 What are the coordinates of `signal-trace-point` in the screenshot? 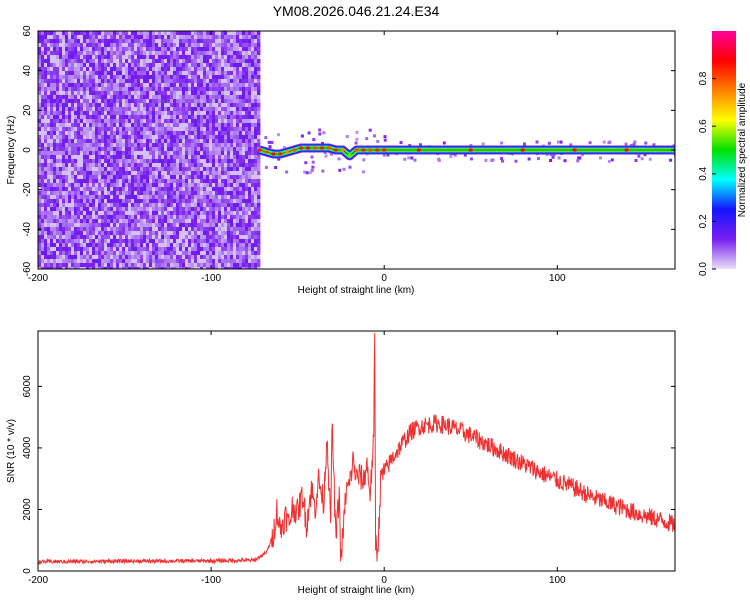 It's located at (626, 150).